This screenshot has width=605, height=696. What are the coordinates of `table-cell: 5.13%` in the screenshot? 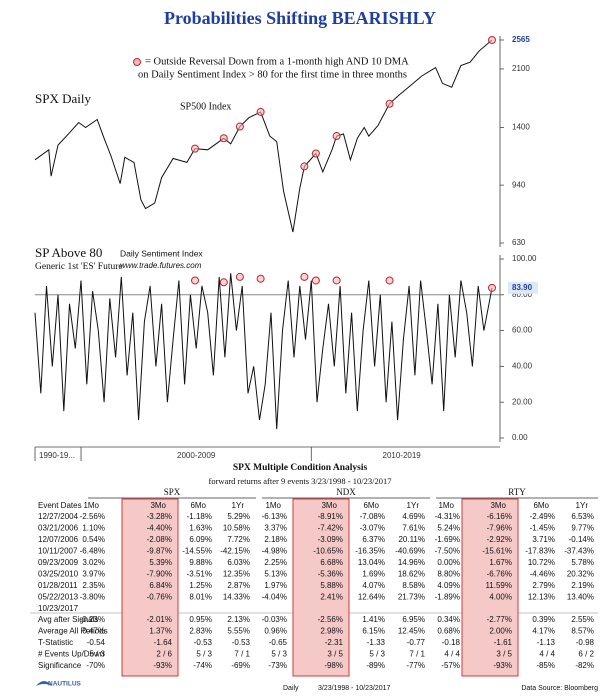 It's located at (275, 574).